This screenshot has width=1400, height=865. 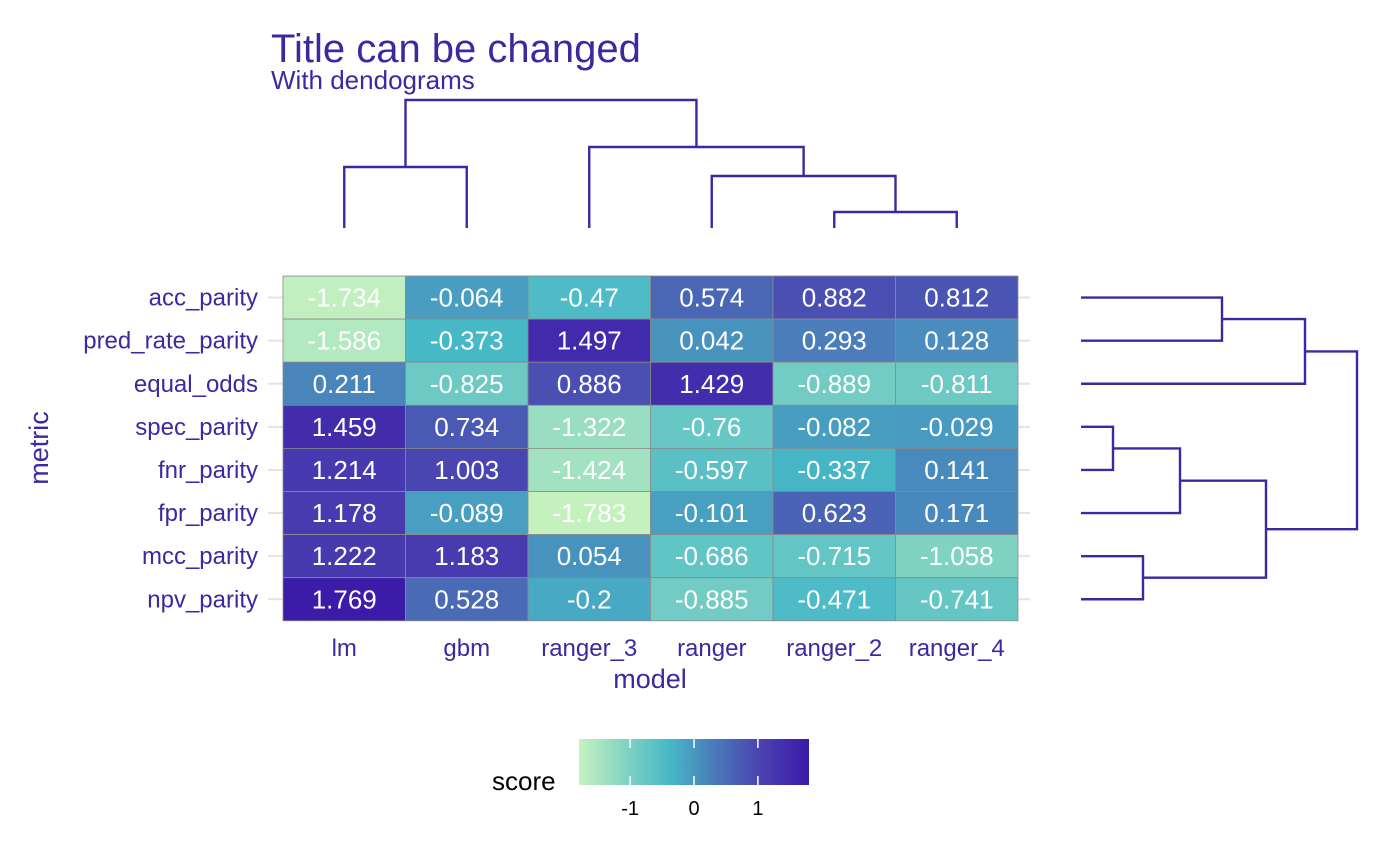 What do you see at coordinates (957, 599) in the screenshot?
I see `cell-value-label: -0.741` at bounding box center [957, 599].